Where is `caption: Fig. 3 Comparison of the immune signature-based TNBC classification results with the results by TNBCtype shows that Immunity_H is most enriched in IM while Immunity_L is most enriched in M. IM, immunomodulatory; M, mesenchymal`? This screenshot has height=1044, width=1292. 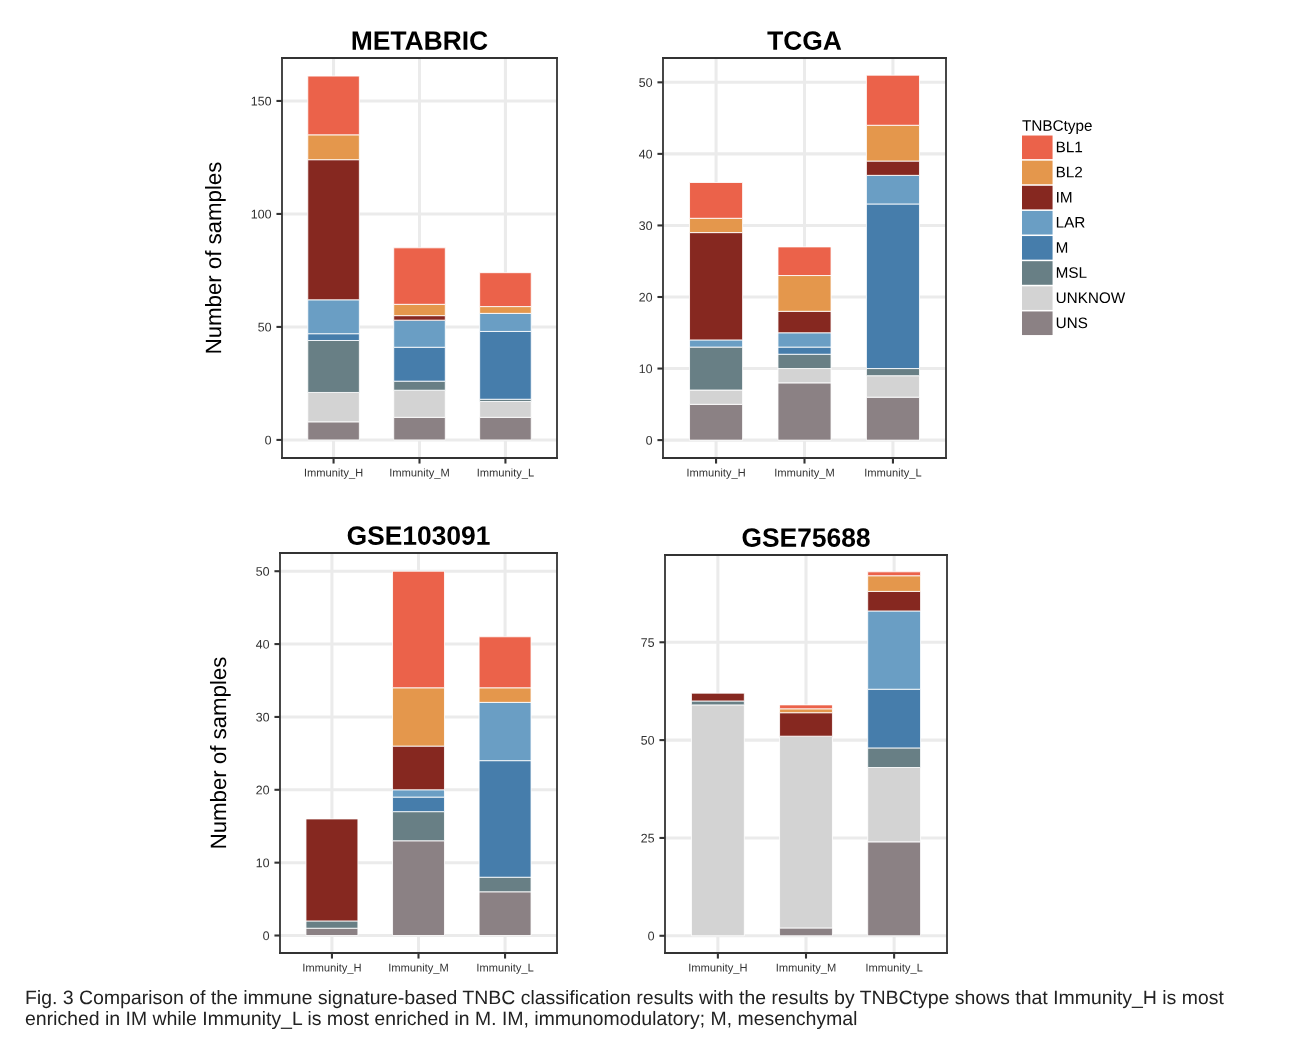
caption: Fig. 3 Comparison of the immune signature-based TNBC classification results with the results by TNBCtype shows that Immunity_H is most enriched in IM while Immunity_L is most enriched in M. IM, immunomodulatory; M, mesenchymal is located at coordinates (624, 1010).